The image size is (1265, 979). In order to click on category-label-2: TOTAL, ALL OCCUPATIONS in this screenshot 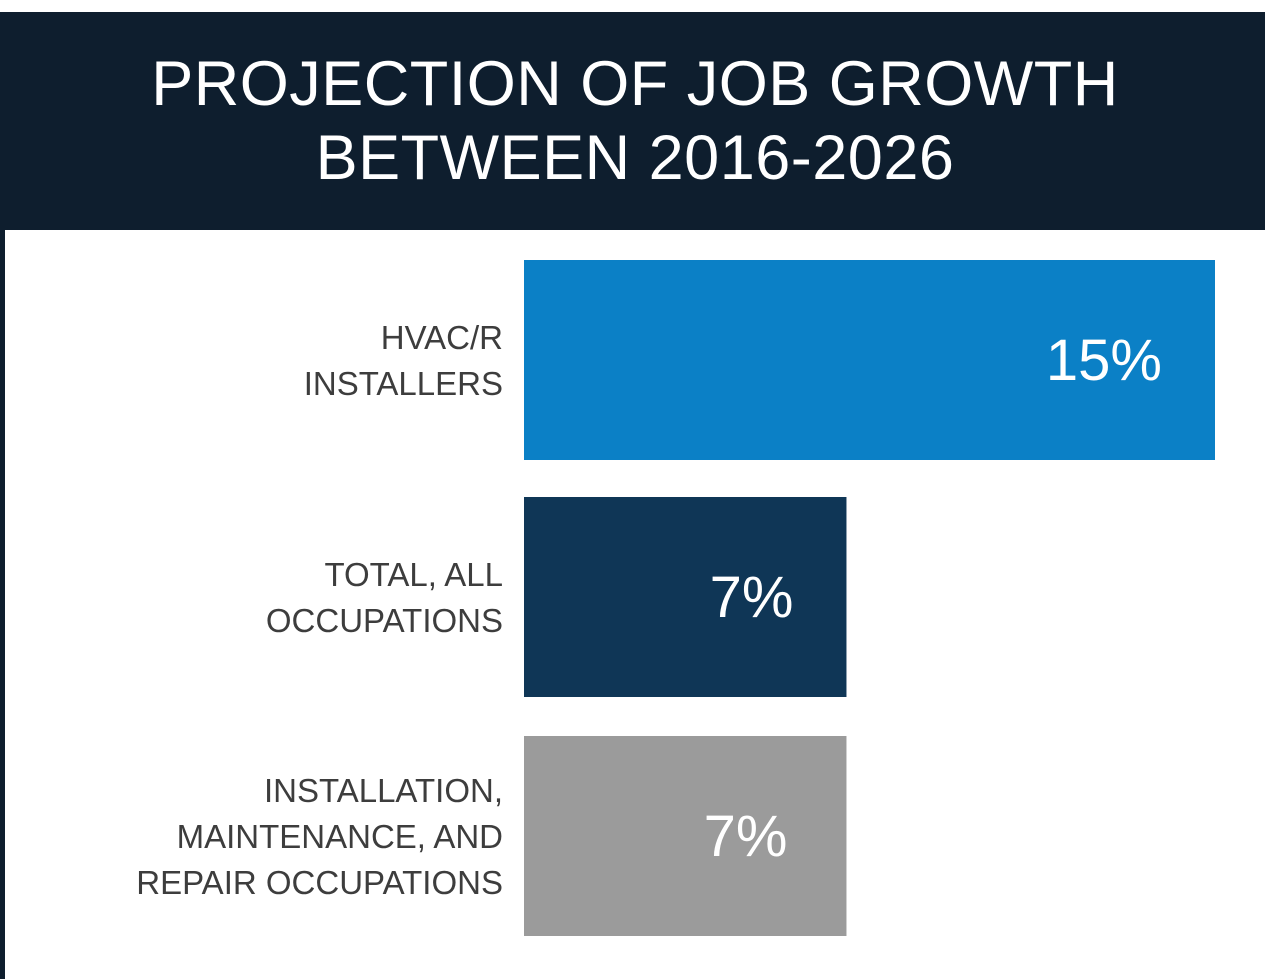, I will do `click(384, 597)`.